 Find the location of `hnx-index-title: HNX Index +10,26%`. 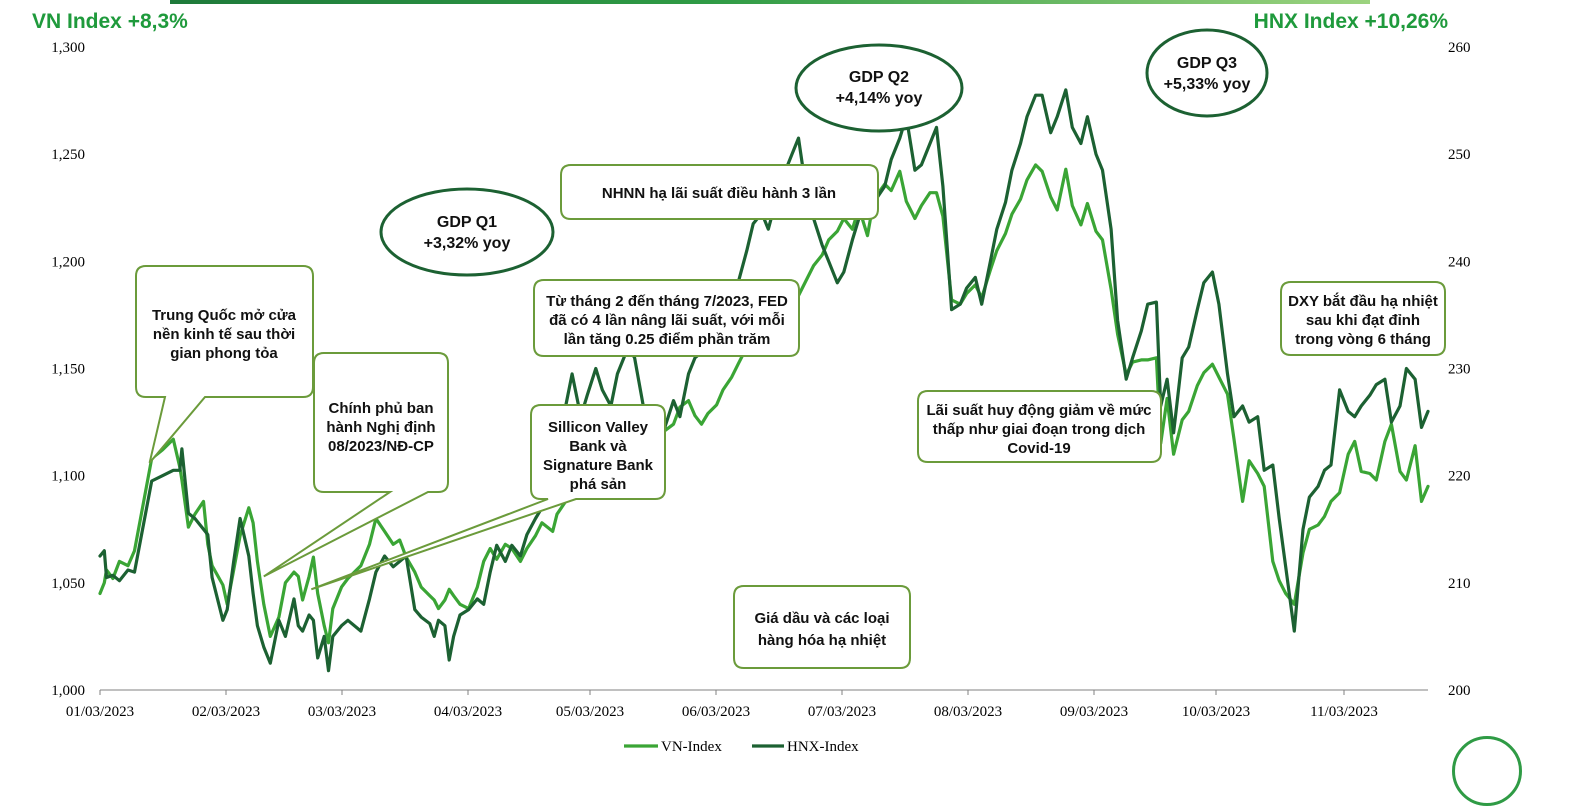

hnx-index-title: HNX Index +10,26% is located at coordinates (1350, 21).